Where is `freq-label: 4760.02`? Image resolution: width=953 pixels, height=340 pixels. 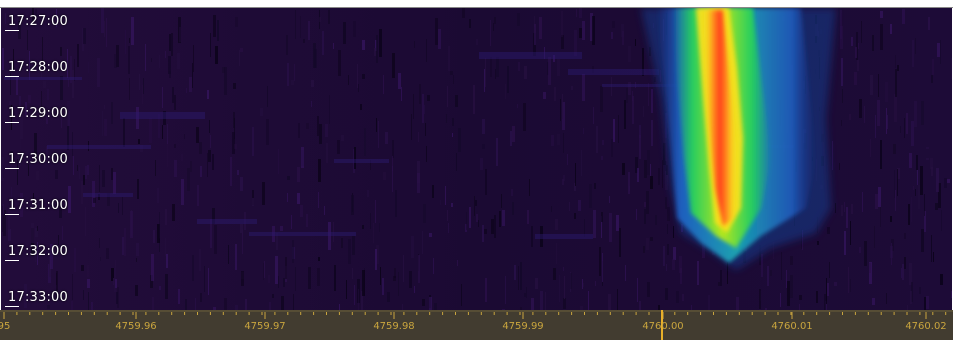 freq-label: 4760.02 is located at coordinates (926, 326).